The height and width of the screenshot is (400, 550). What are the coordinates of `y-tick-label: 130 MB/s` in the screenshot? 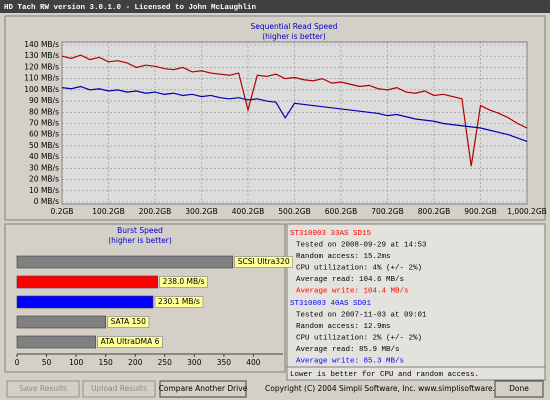 It's located at (41, 55).